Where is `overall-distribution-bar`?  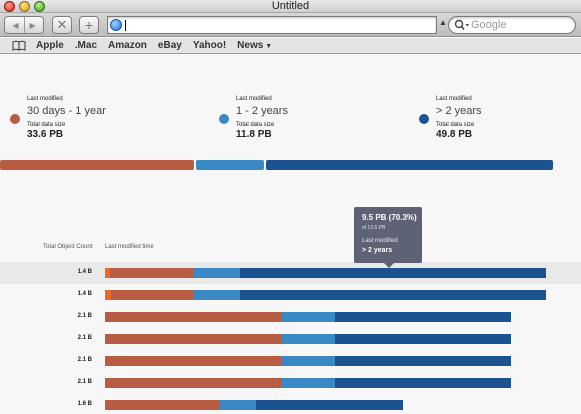 overall-distribution-bar is located at coordinates (276, 165).